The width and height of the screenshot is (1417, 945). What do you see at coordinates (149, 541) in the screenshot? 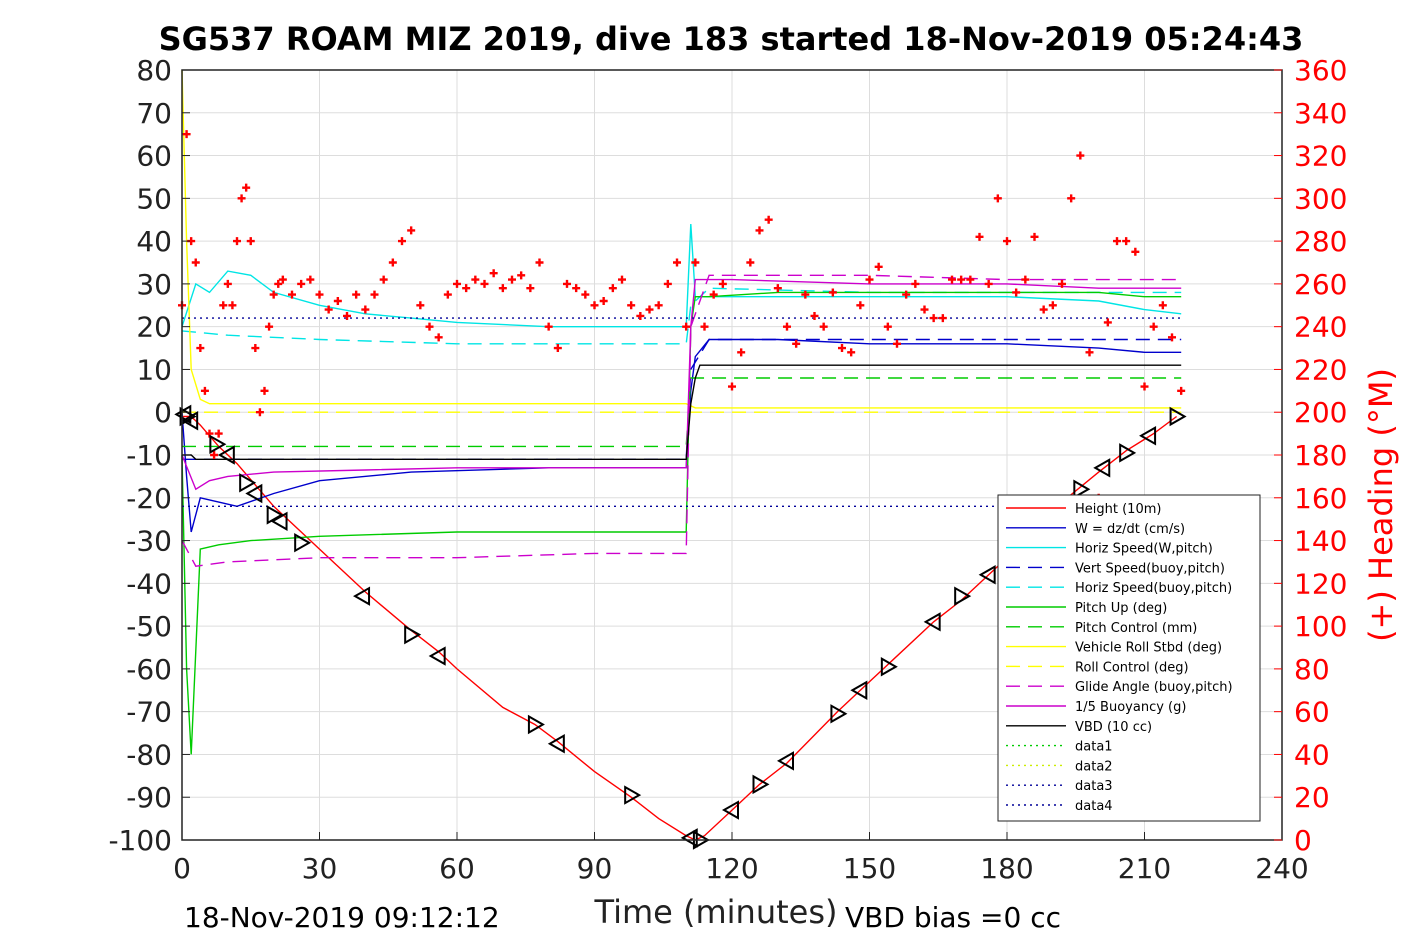
I see `y-tick-label: -30` at bounding box center [149, 541].